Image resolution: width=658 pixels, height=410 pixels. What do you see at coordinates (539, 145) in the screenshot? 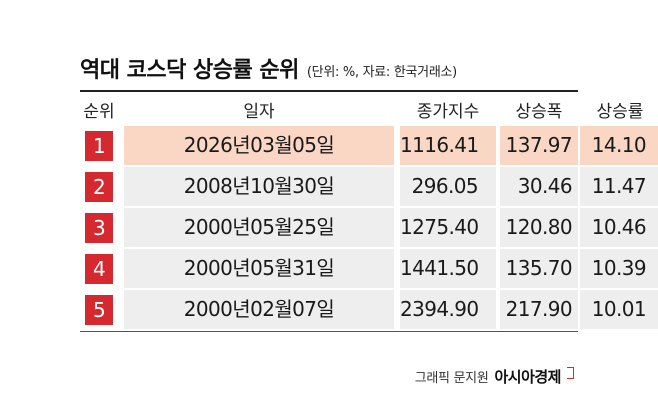
I see `change-cell: 137.97` at bounding box center [539, 145].